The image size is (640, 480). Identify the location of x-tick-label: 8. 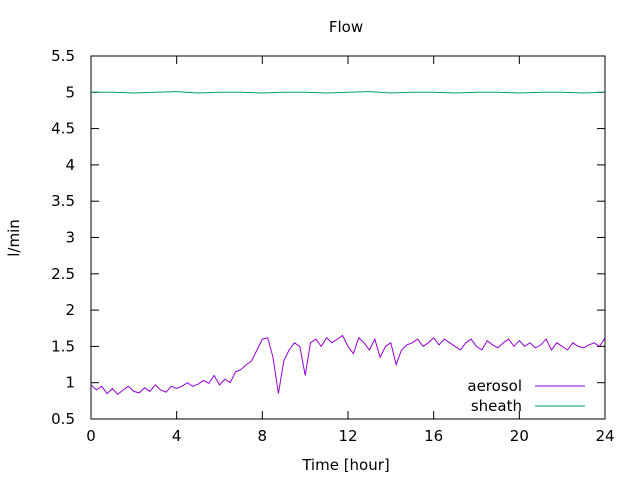
(263, 436).